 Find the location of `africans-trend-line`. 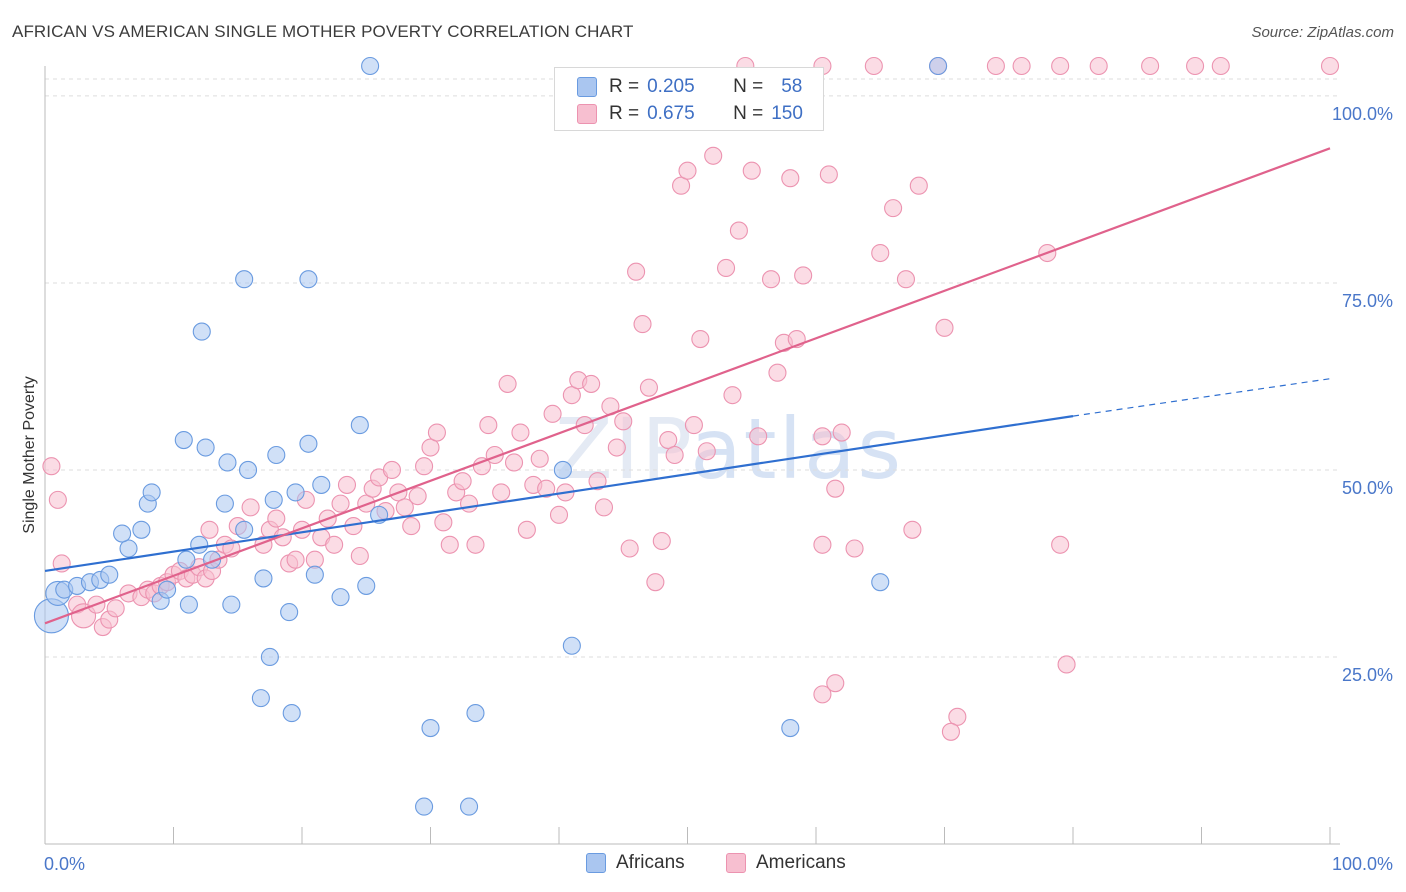

africans-trend-line is located at coordinates (559, 494).